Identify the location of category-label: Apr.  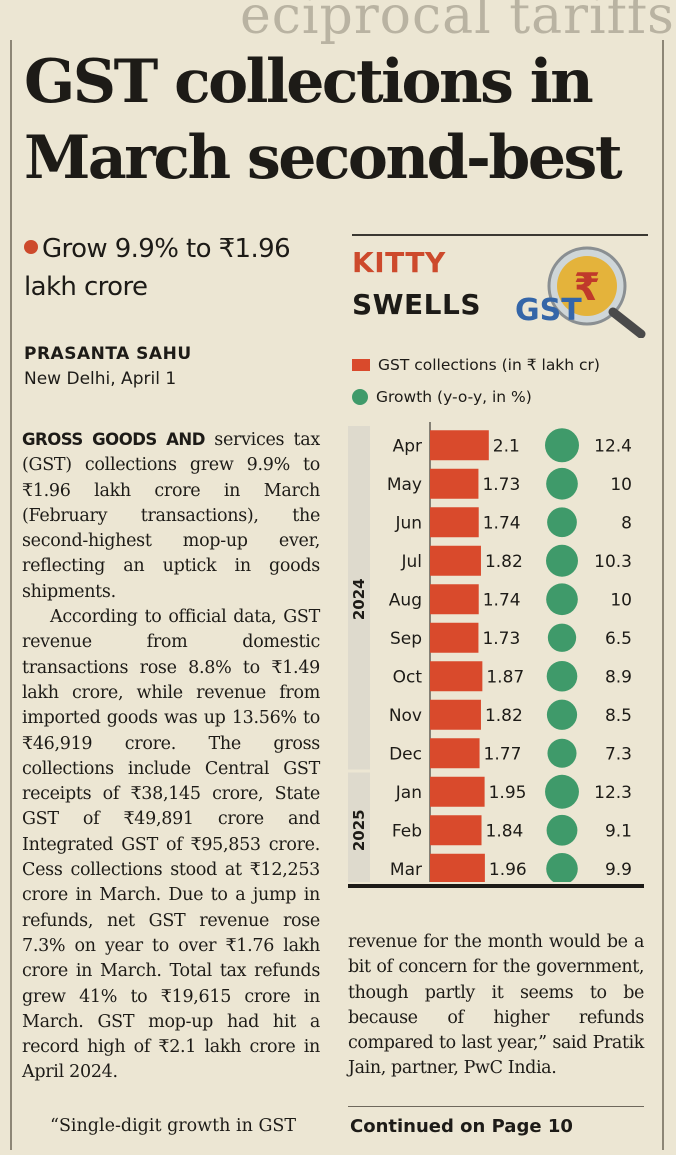
(407, 446).